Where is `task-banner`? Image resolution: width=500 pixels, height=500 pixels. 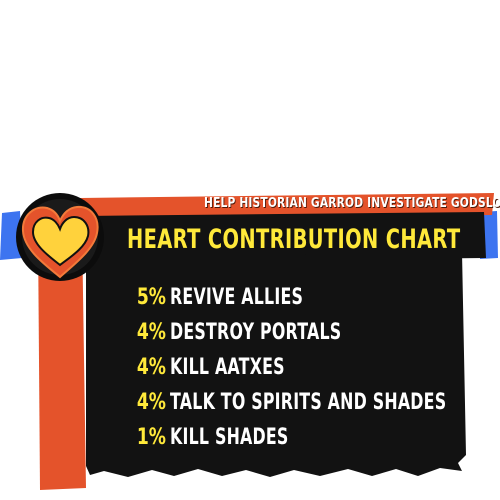
task-banner is located at coordinates (287, 206).